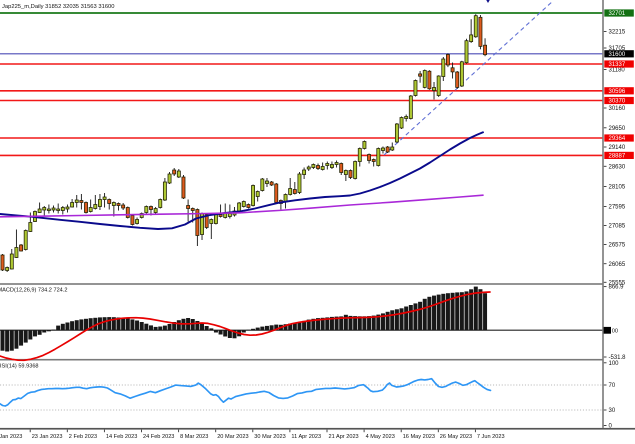 The width and height of the screenshot is (635, 444). I want to click on svg-text: 21 Apr 2023, so click(344, 437).